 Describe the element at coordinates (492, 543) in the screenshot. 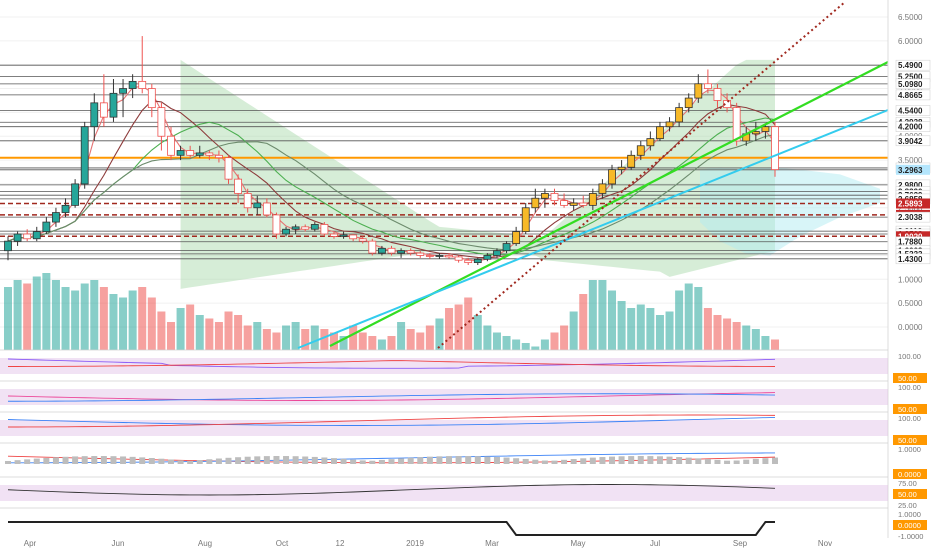

I see `x-tick-label: Mar` at that location.